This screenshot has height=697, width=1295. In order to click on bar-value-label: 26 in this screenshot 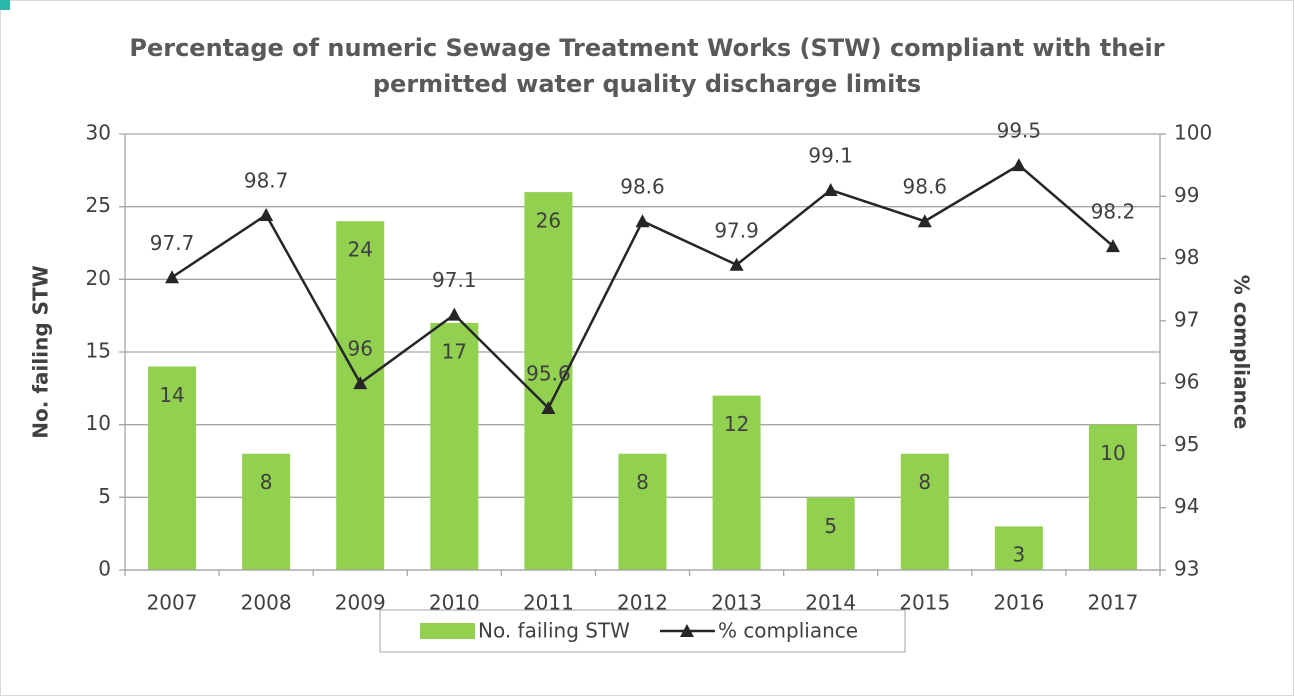, I will do `click(548, 221)`.